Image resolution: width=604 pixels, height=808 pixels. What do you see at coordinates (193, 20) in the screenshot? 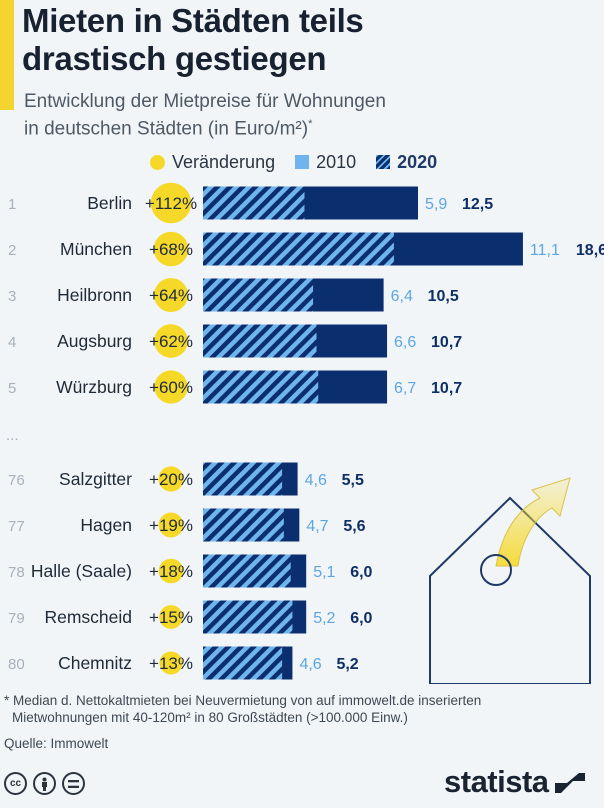
I see `title-line-1: Mieten in Städten teils` at bounding box center [193, 20].